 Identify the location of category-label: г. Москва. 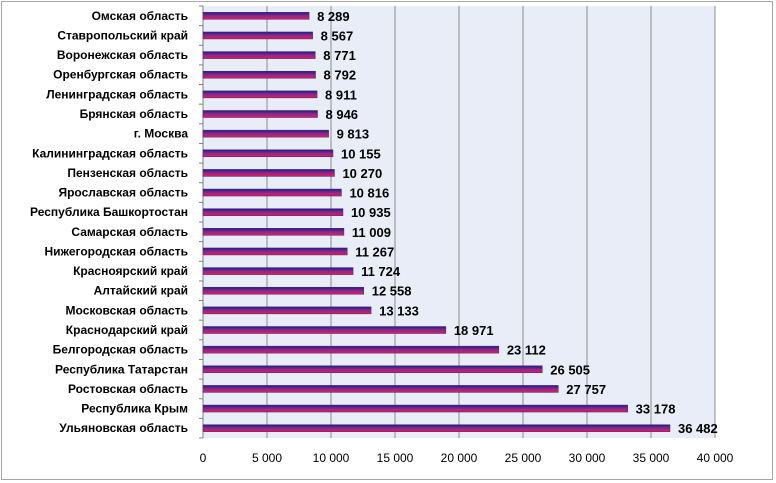
(161, 134).